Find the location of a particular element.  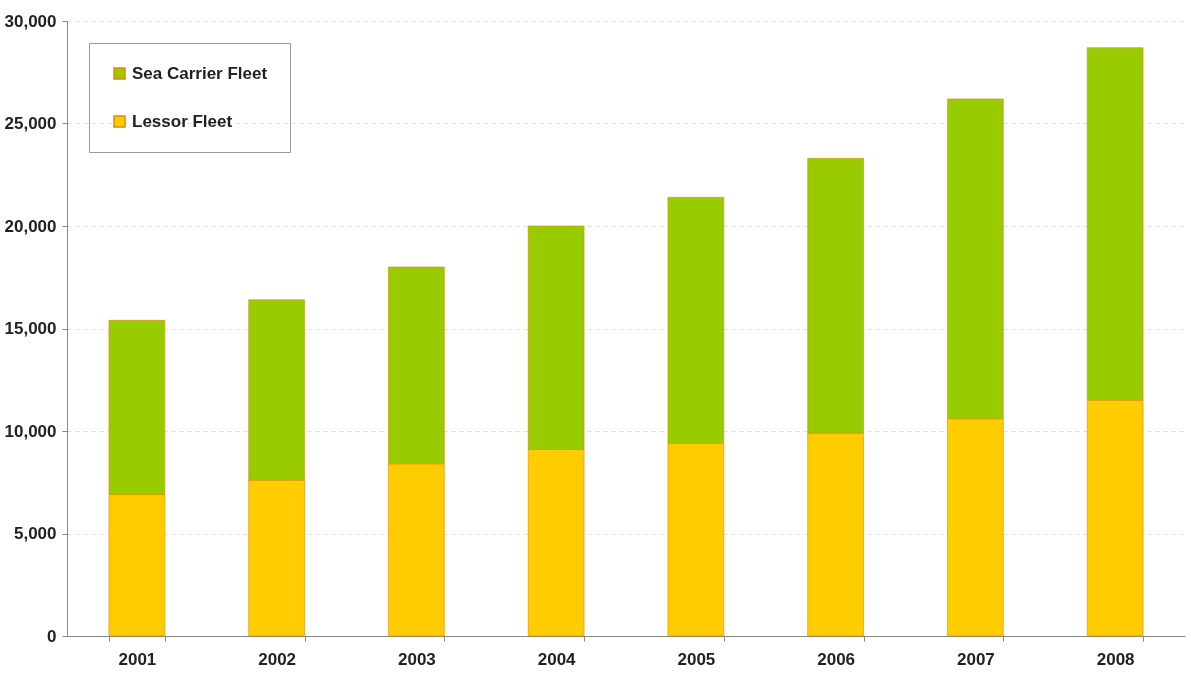

y-tick-label: 5,000 is located at coordinates (35, 533).